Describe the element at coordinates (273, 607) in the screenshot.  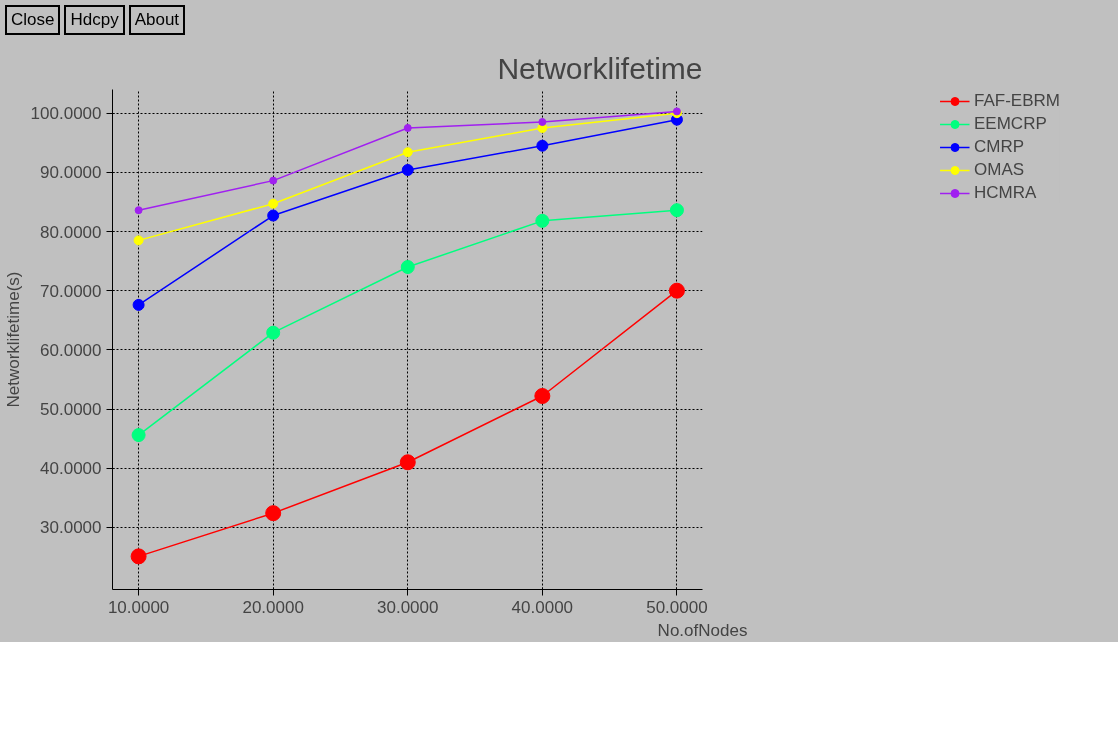
I see `x-tick-label: 20.0000` at that location.